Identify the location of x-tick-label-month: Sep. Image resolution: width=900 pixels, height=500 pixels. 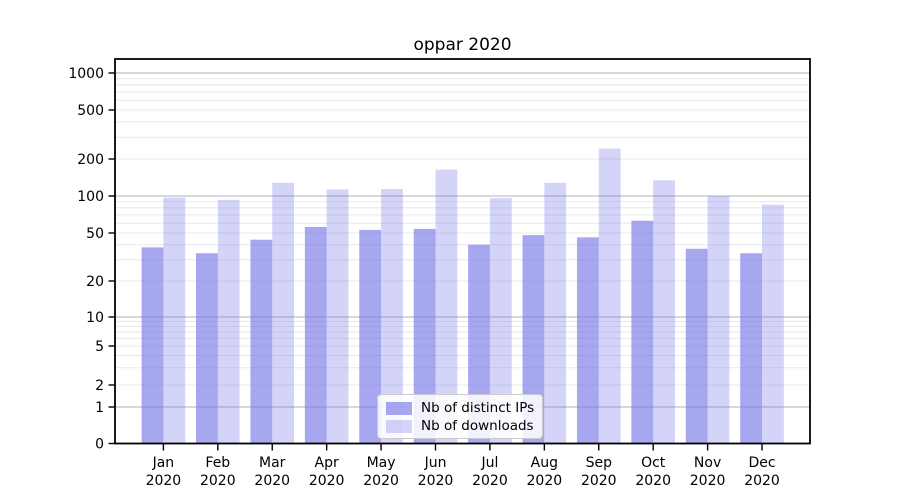
(599, 463).